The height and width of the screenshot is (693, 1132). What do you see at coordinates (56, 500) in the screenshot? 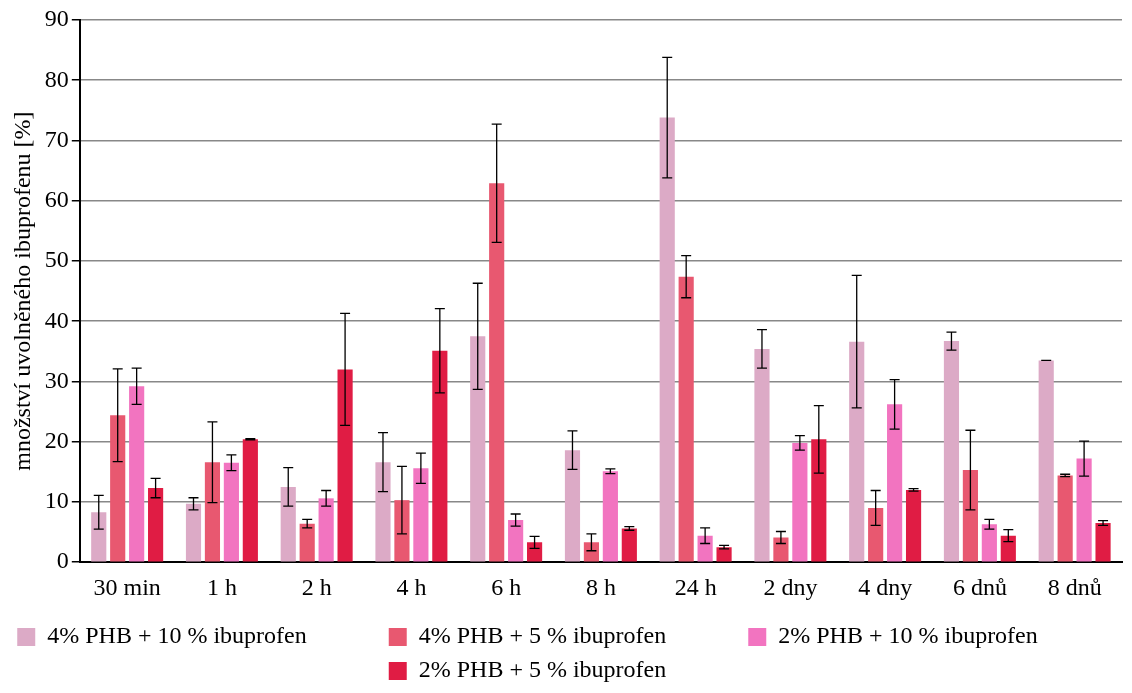
I see `y-tick-label: 10` at bounding box center [56, 500].